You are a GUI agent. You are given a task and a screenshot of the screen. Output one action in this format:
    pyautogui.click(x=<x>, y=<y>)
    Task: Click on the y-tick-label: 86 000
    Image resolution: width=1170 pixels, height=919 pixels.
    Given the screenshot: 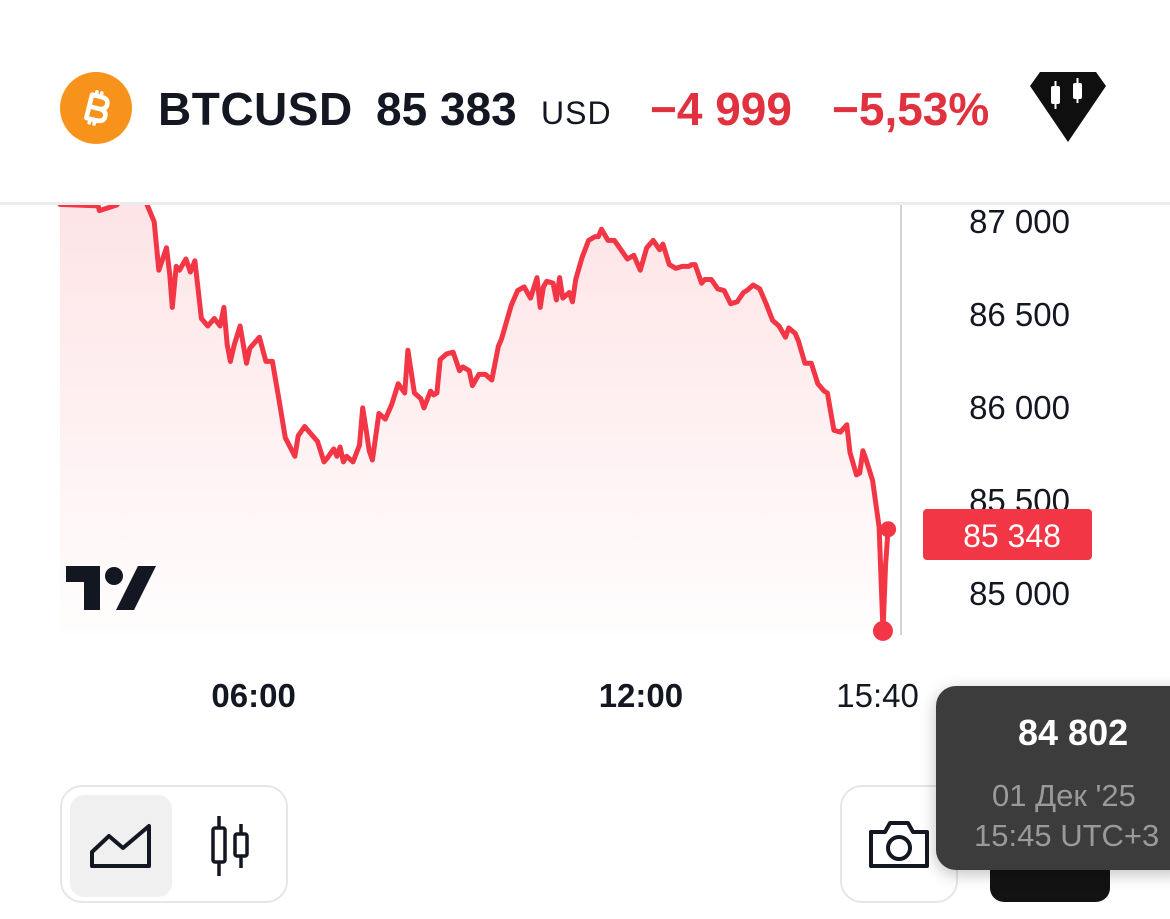 What is the action you would take?
    pyautogui.click(x=1019, y=407)
    